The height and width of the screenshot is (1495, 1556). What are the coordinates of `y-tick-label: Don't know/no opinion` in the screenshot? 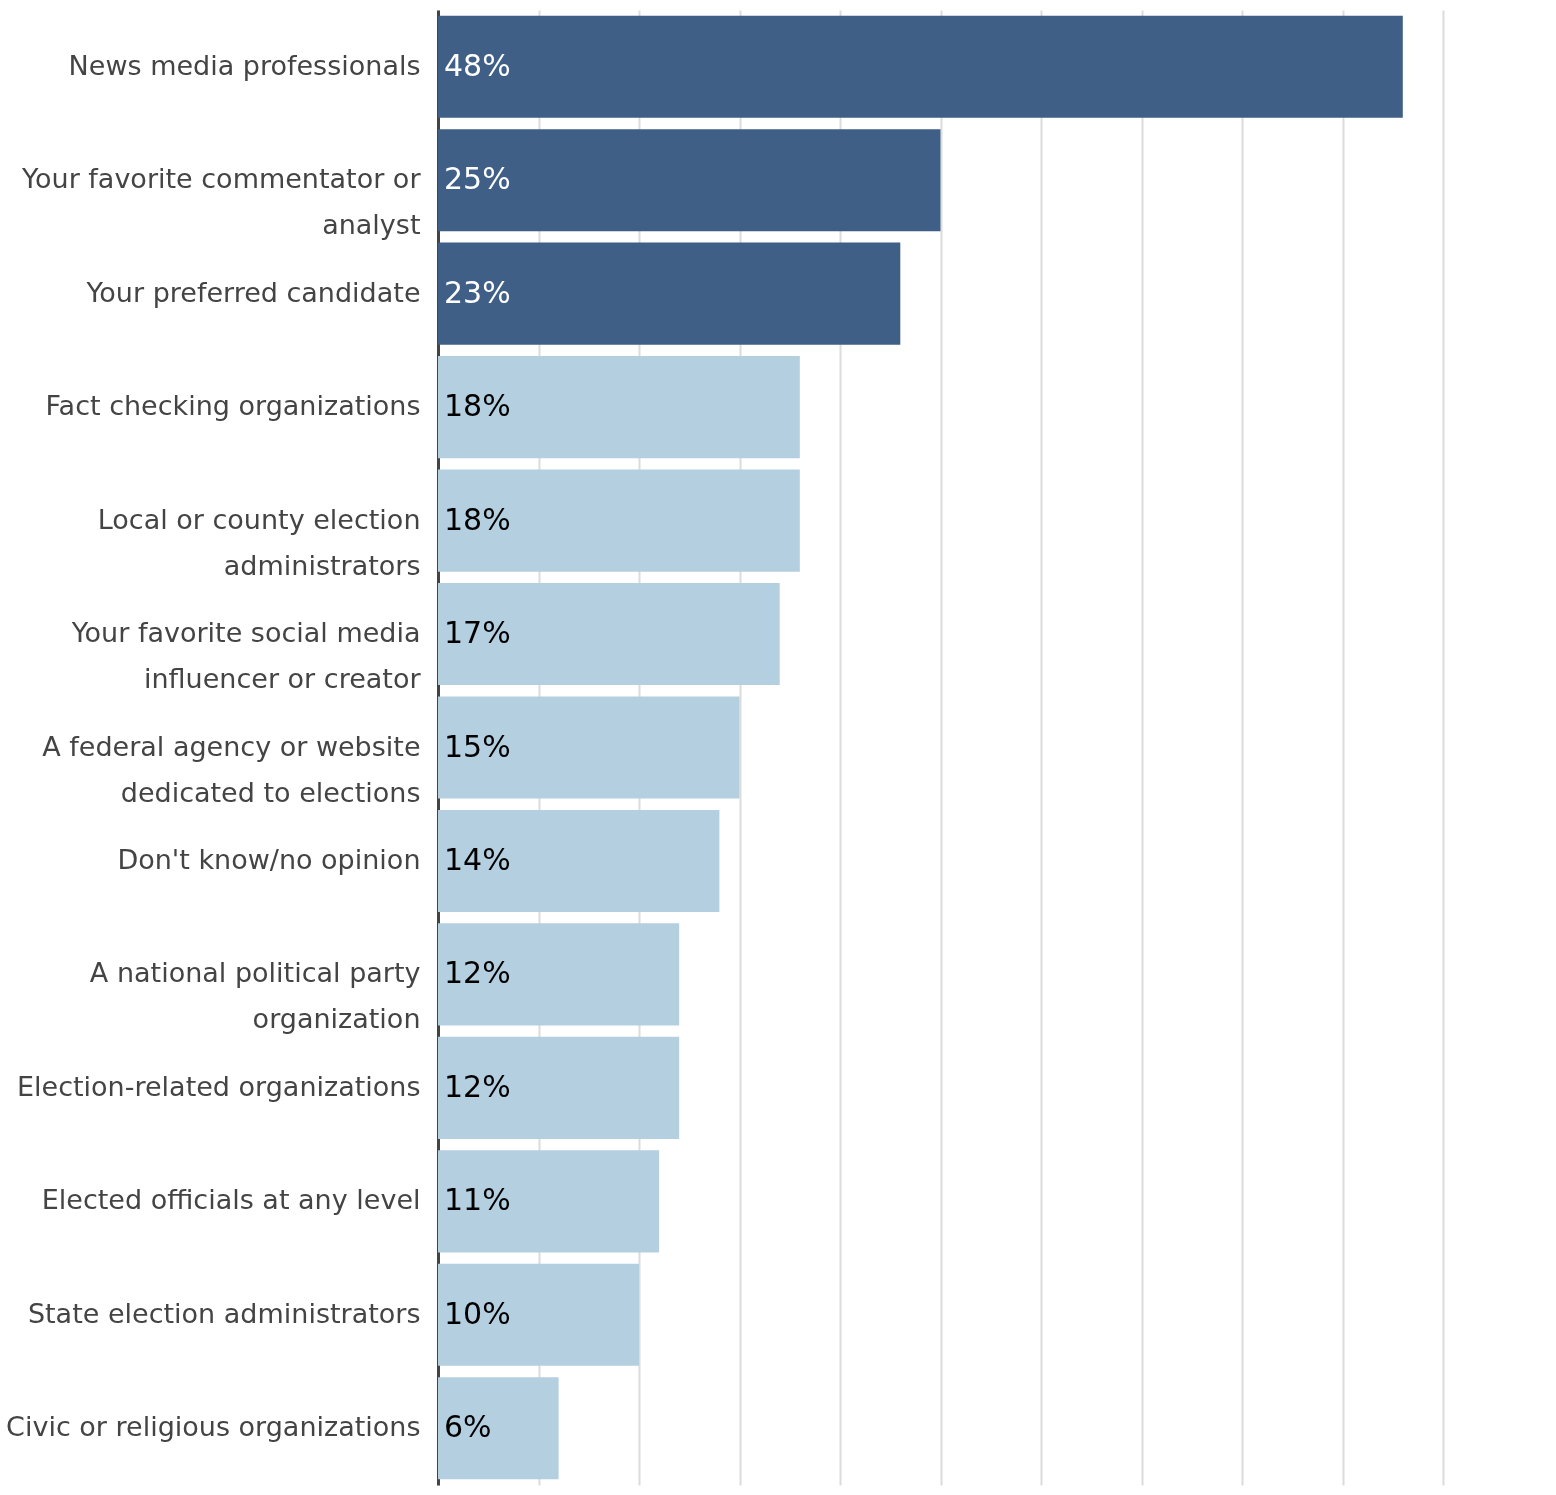 It's located at (269, 859).